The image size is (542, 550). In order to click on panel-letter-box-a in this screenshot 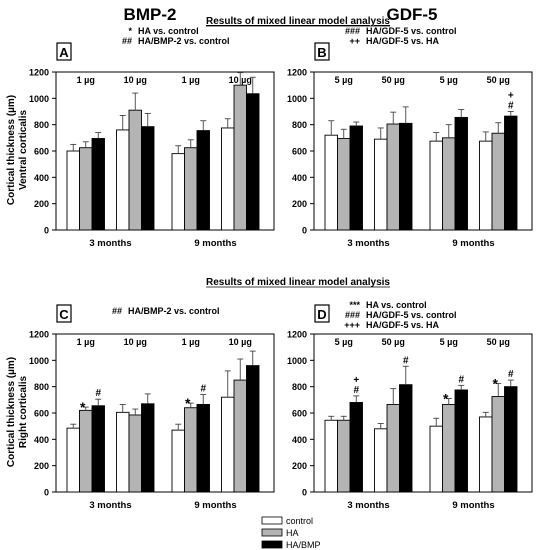, I will do `click(64, 51)`.